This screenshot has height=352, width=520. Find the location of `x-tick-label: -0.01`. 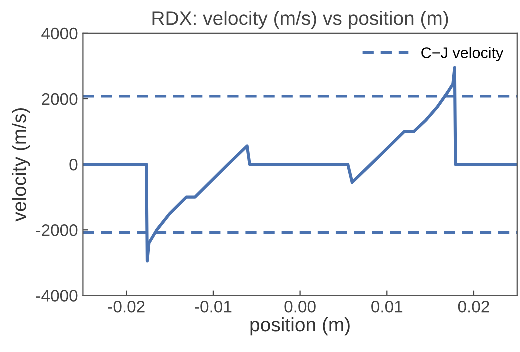

x-tick-label: -0.01 is located at coordinates (213, 306).